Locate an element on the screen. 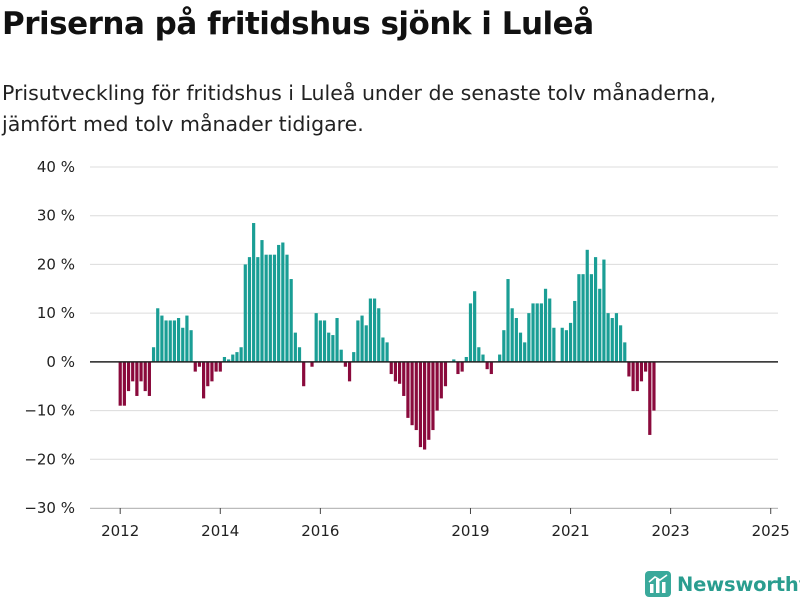 The image size is (800, 600). y-axis: 40 % 30 % 20 % 10 % 0 % −10 % −20 % −30 % is located at coordinates (49, 337).